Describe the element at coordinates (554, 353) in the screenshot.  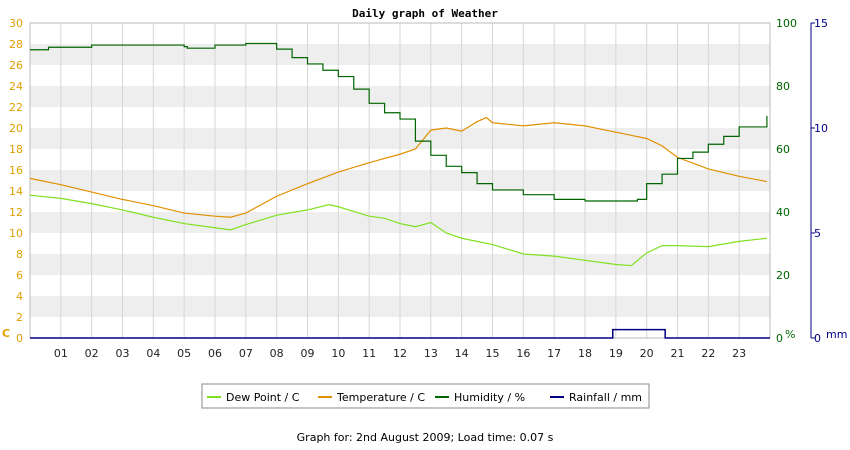
I see `x-tick-label: 17` at that location.